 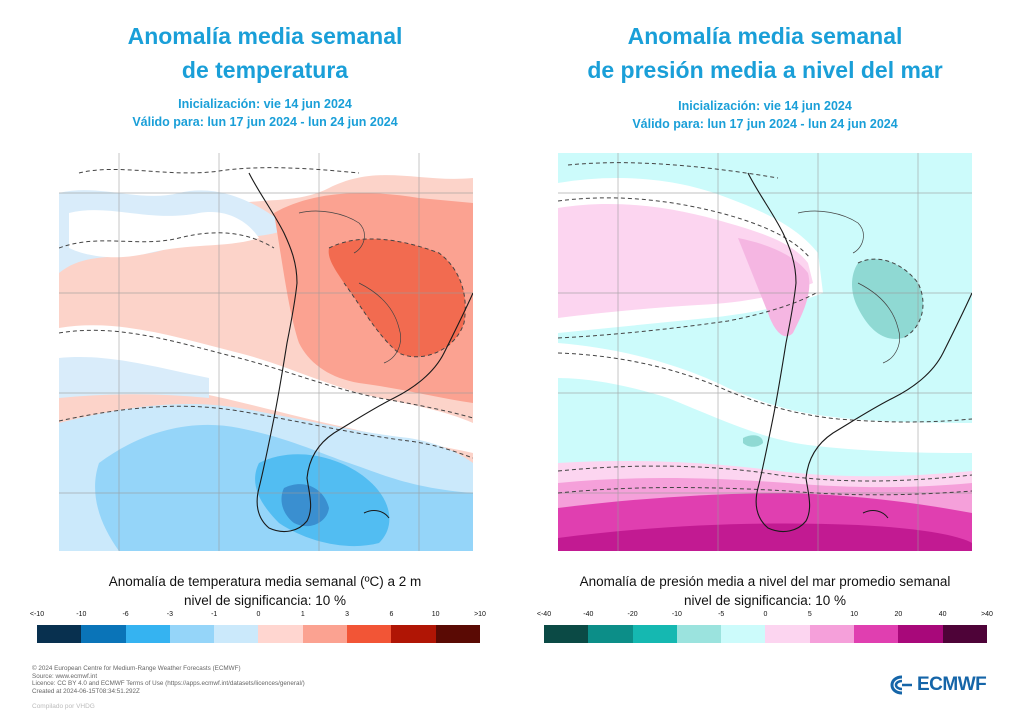 I want to click on temperature-scale-ticks: <-10 -10 -6 -3 -1 0 1 3 6 10 >10, so click(x=258, y=617).